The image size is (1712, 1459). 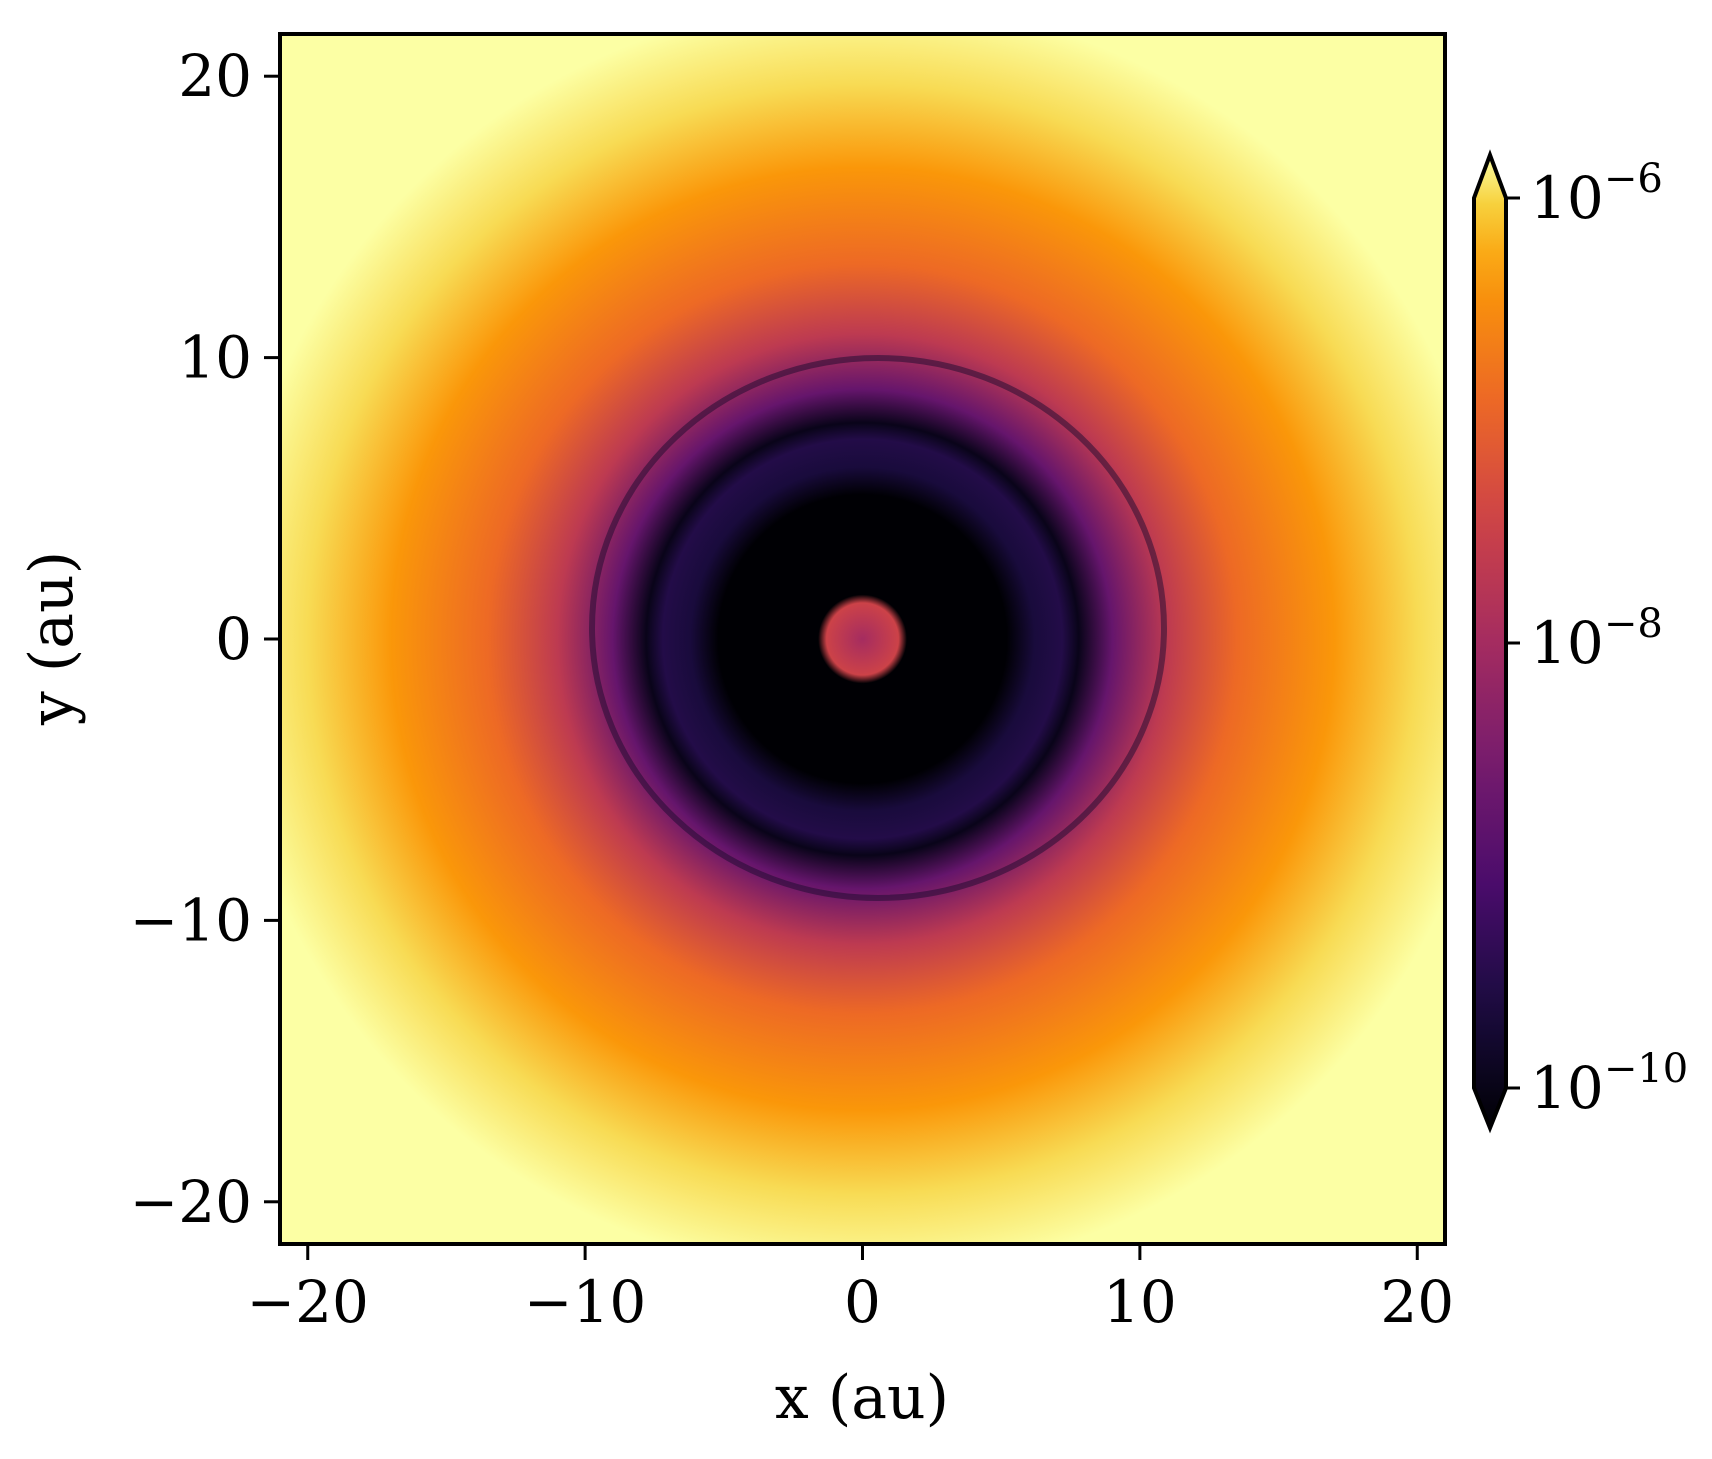 What do you see at coordinates (1609, 1084) in the screenshot?
I see `colorbar-tick-label: 10⁻¹⁰` at bounding box center [1609, 1084].